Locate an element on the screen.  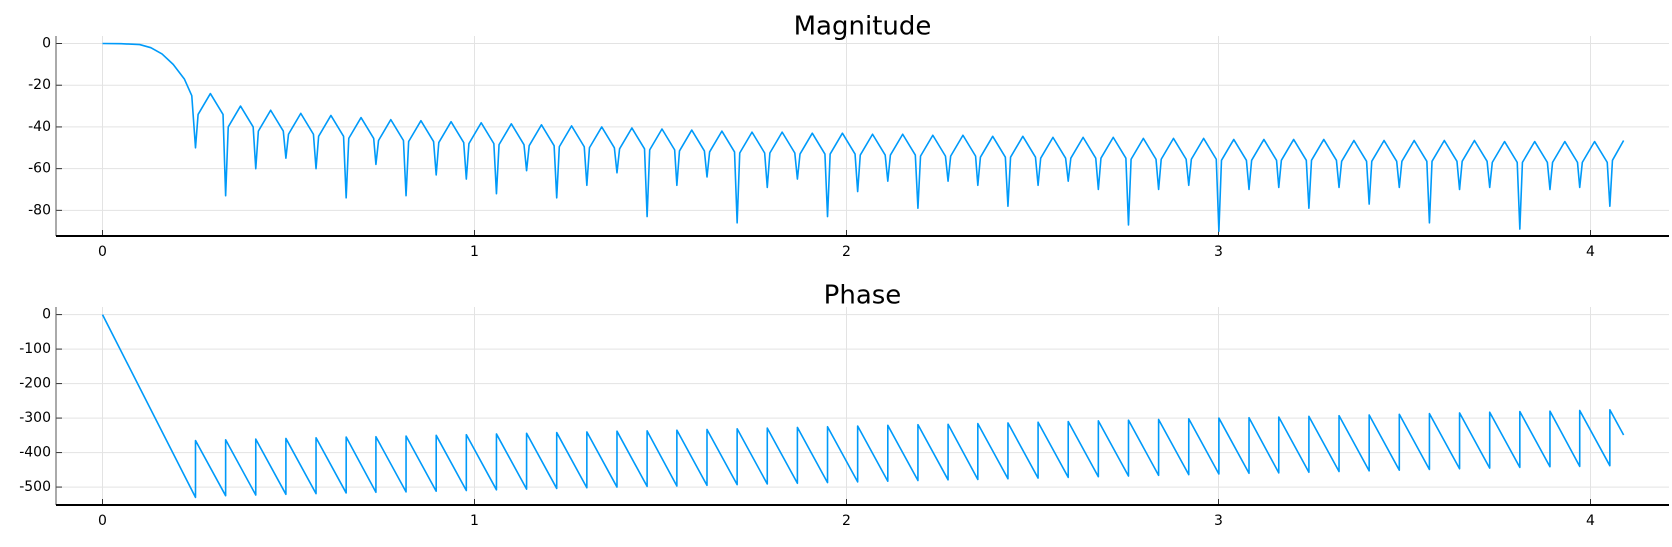
y-tick-label: -300 is located at coordinates (35, 418).